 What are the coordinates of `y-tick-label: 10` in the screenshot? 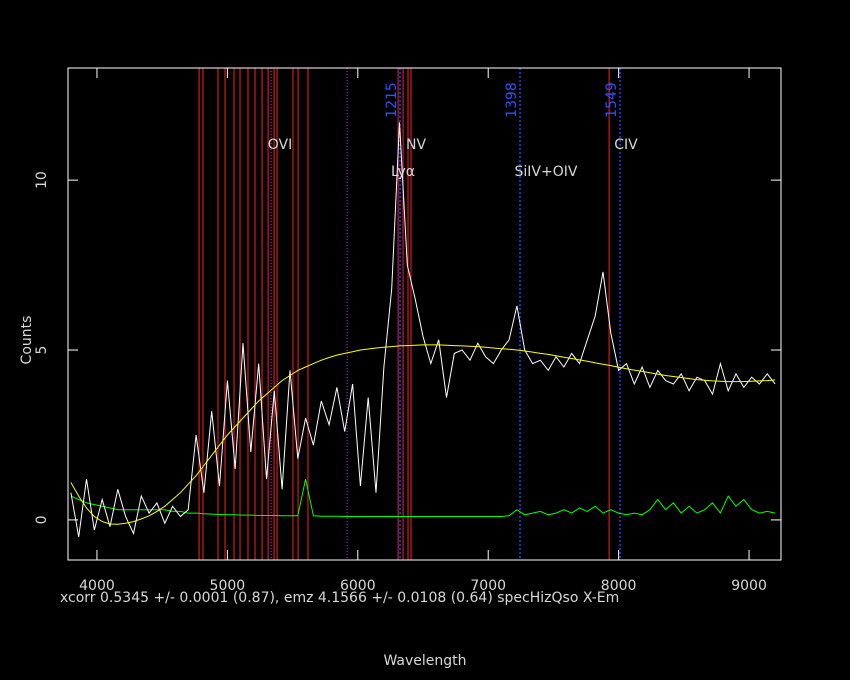 It's located at (42, 180).